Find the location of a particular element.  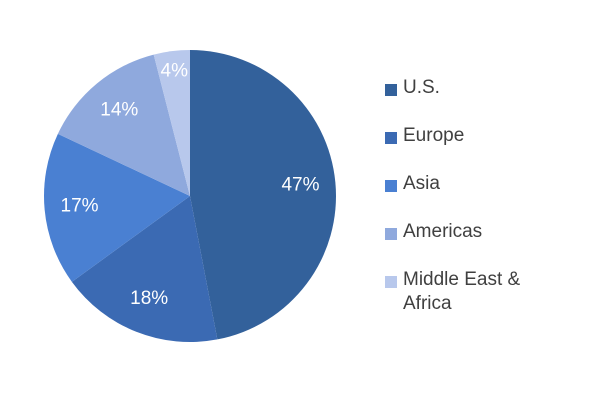

data-label: 4% is located at coordinates (175, 70).